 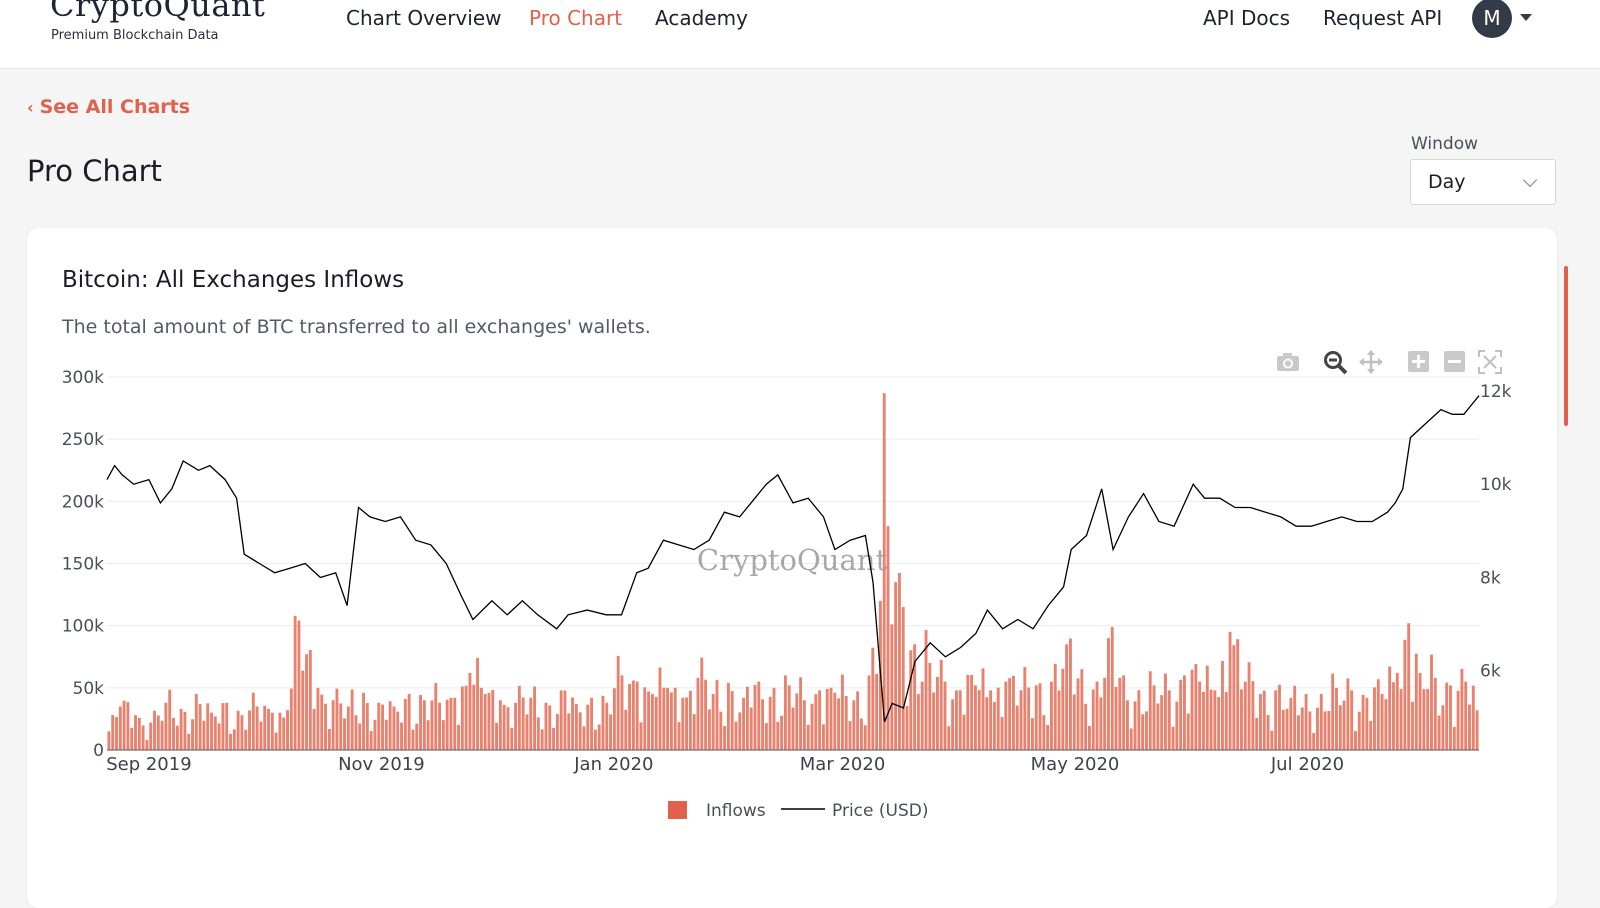 What do you see at coordinates (880, 811) in the screenshot?
I see `legend-price-label: Price (USD)` at bounding box center [880, 811].